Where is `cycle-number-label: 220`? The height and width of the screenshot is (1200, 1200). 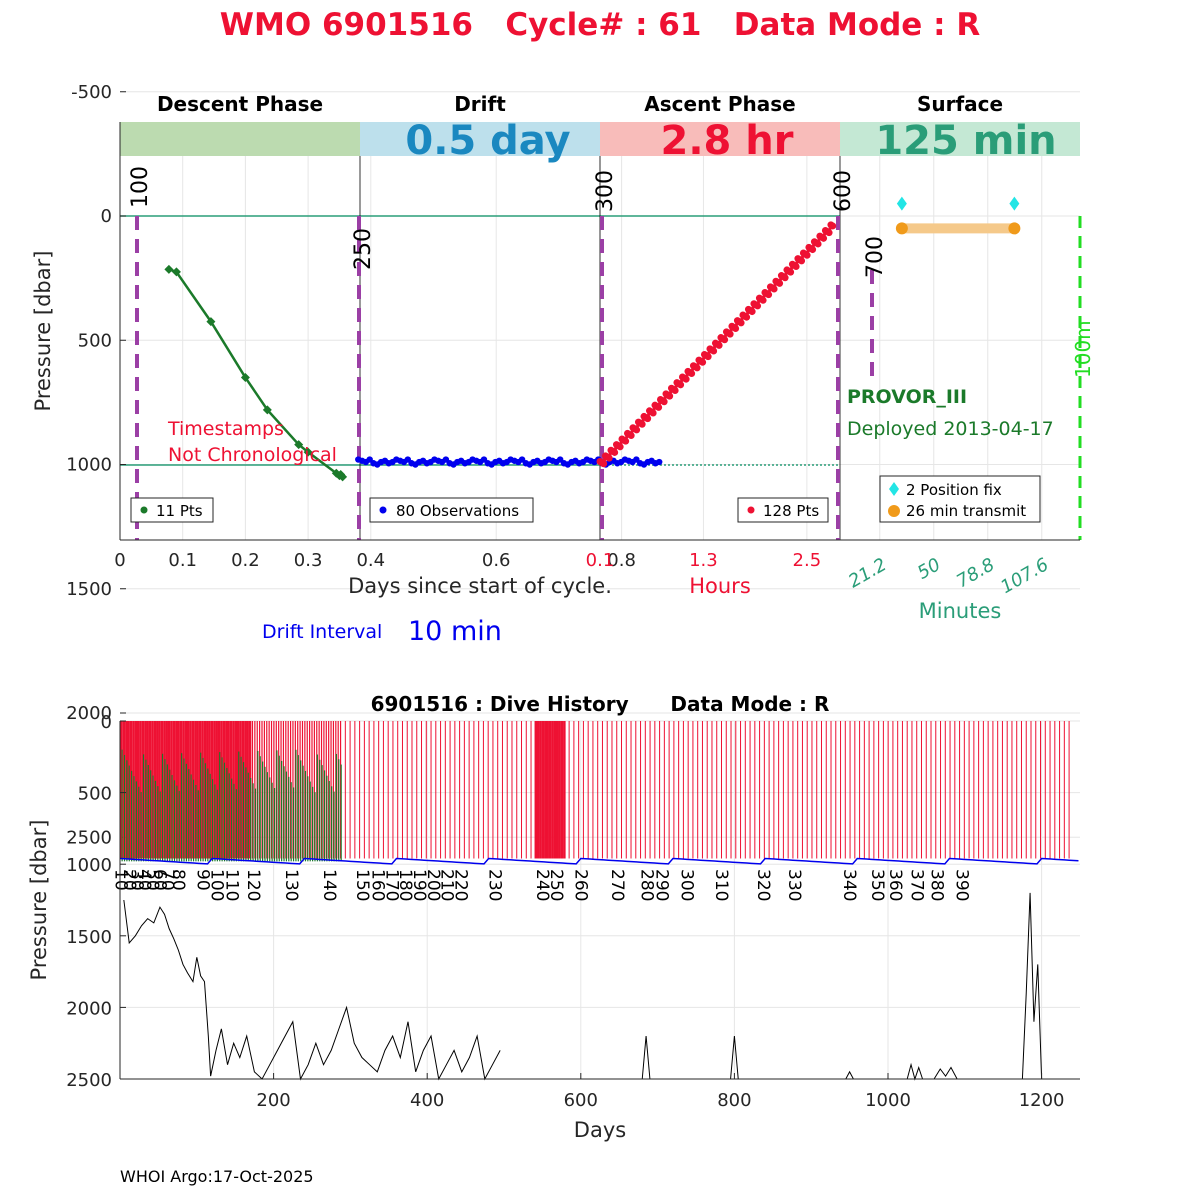 cycle-number-label: 220 is located at coordinates (461, 885).